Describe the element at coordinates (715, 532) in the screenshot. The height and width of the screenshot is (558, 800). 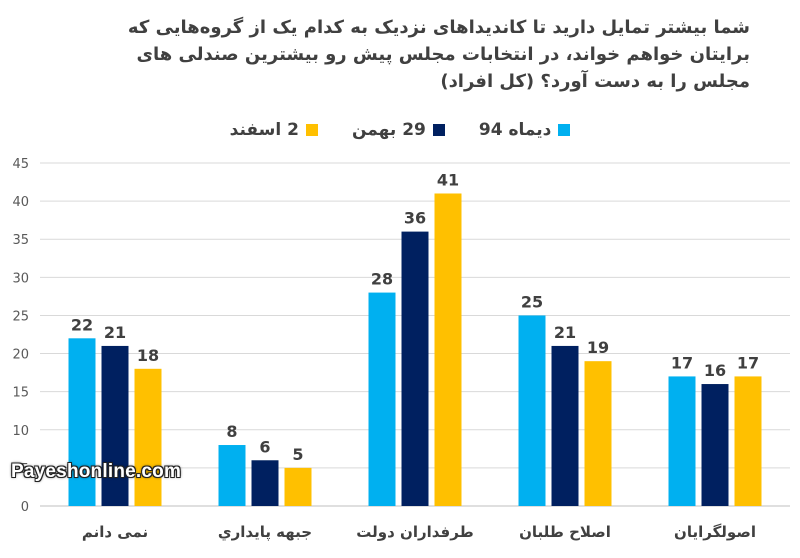
I see `x-category-label: اصولگرايان` at that location.